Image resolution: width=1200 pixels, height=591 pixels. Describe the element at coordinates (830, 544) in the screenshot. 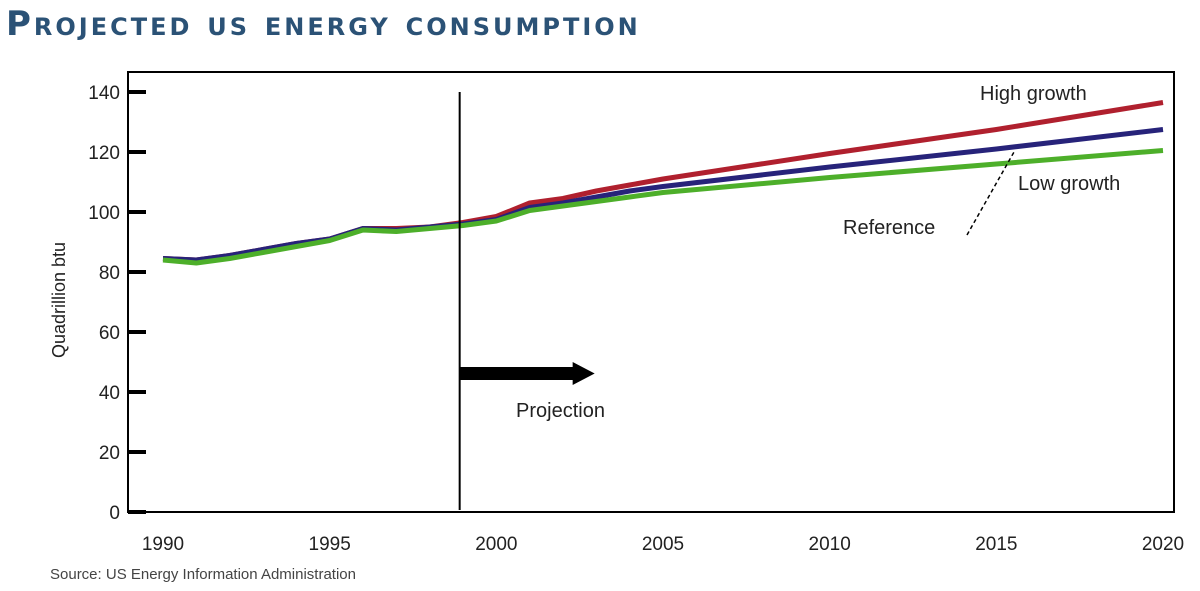

I see `x-tick-label: 2010` at that location.